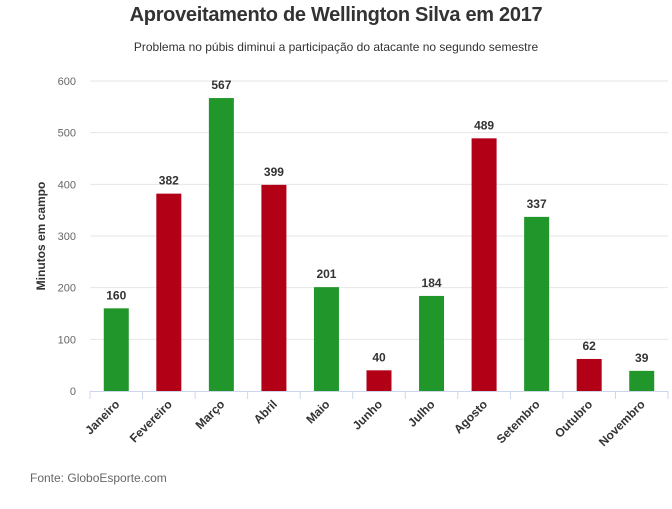  I want to click on x-tick-label: Outubro, so click(573, 418).